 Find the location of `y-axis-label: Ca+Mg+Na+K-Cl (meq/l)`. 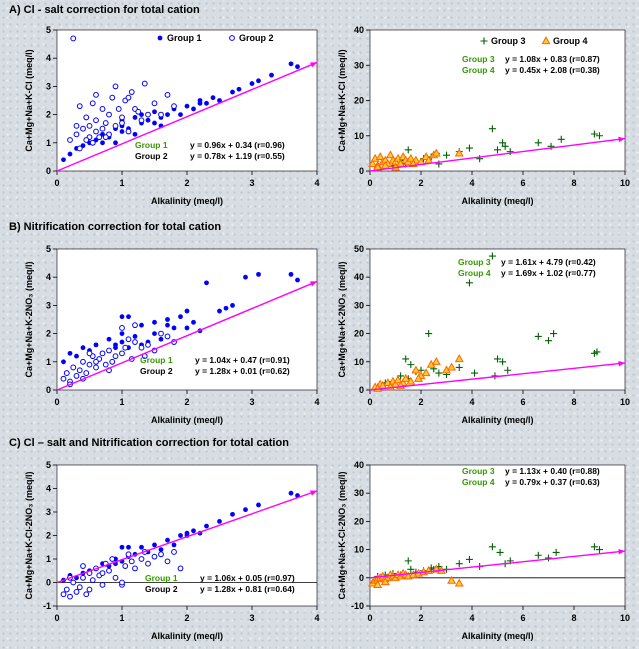

y-axis-label: Ca+Mg+Na+K-Cl (meq/l) is located at coordinates (342, 100).